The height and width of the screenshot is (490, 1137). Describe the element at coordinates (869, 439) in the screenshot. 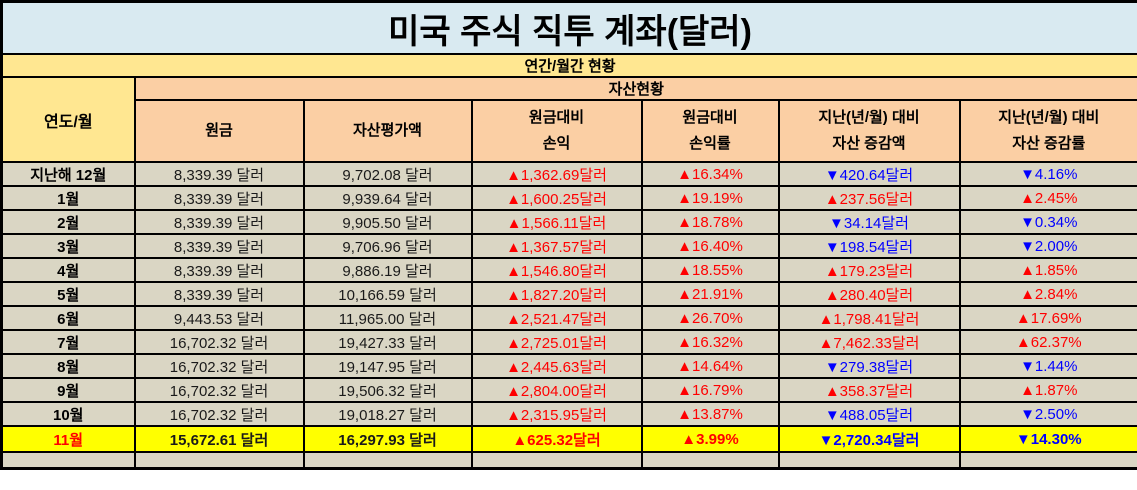

I see `cell-asset-change: ▼2,720.34달러` at that location.